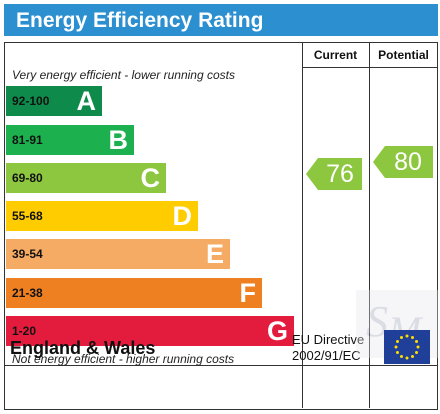 The height and width of the screenshot is (414, 440). Describe the element at coordinates (326, 355) in the screenshot. I see `directive-line2: 2002/91/EC` at that location.